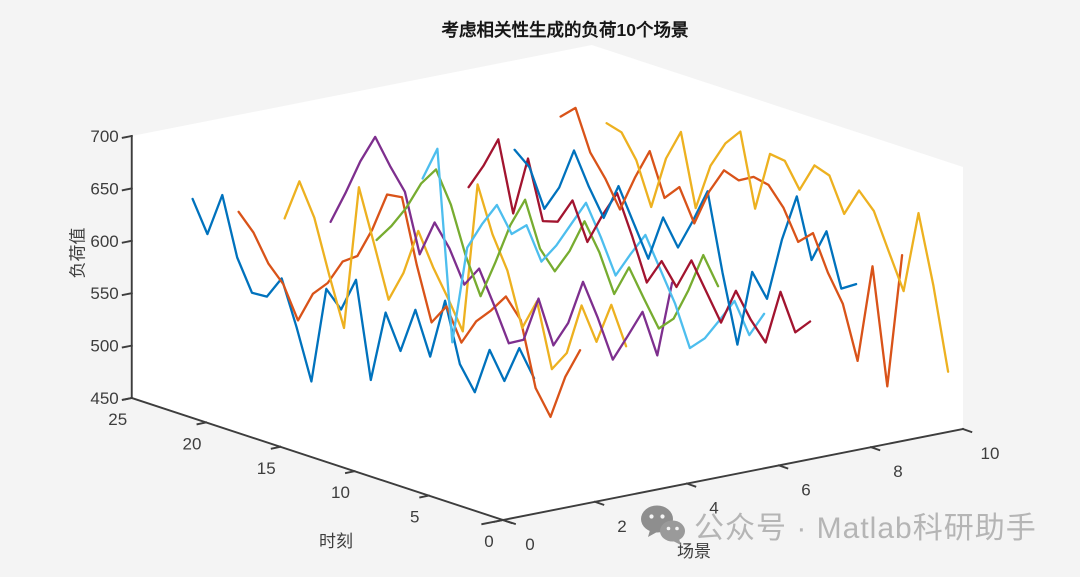 This screenshot has width=1080, height=577. I want to click on x-tick-label: 15, so click(266, 468).